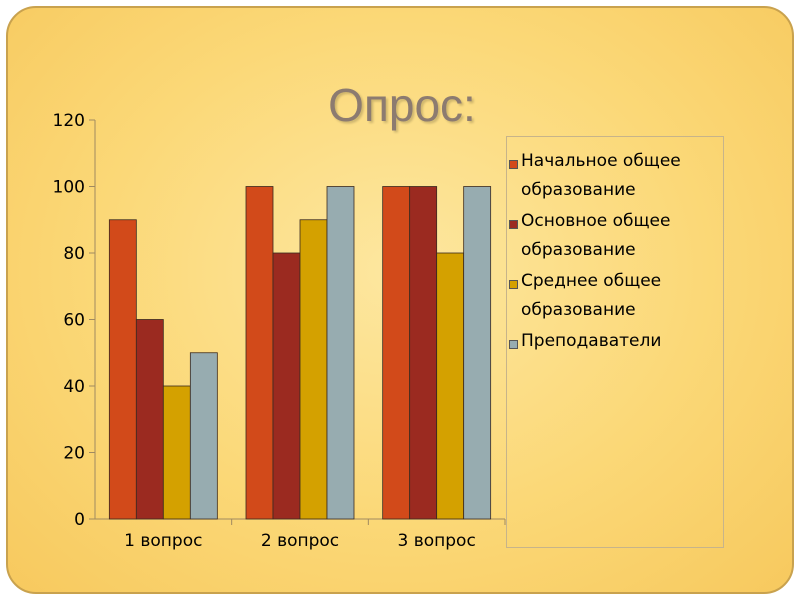 This screenshot has width=800, height=600. I want to click on y-tick-label: 60, so click(74, 321).